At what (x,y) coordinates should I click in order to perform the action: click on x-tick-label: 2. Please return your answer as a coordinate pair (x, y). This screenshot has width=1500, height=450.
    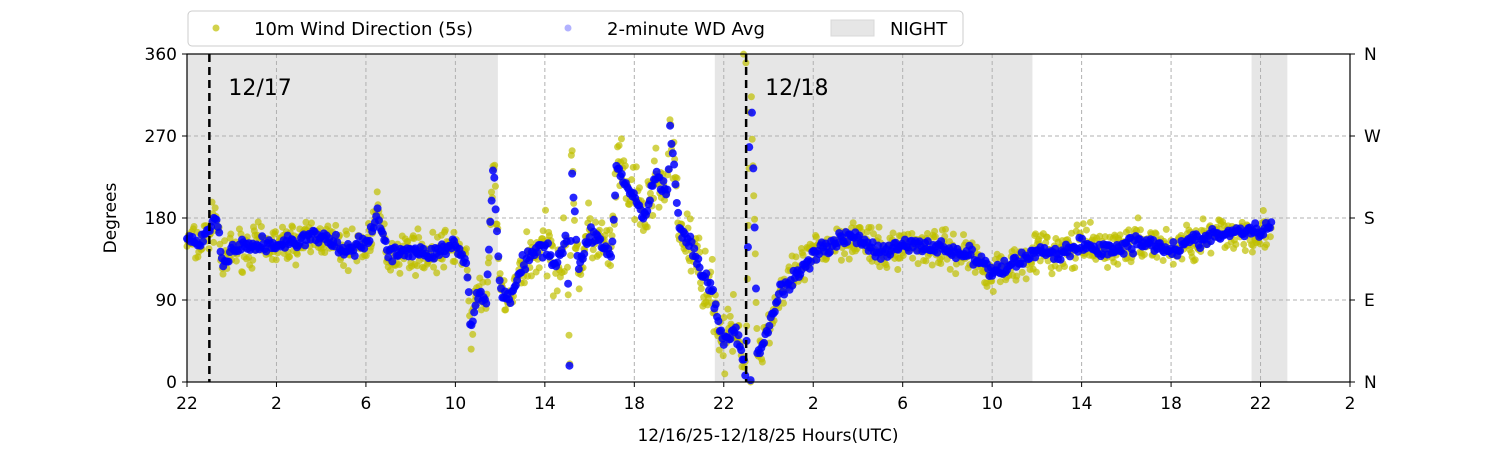
    Looking at the image, I should click on (1350, 404).